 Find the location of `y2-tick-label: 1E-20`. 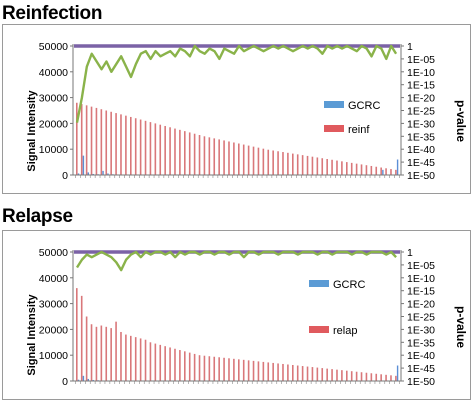

y2-tick-label: 1E-20 is located at coordinates (421, 305).